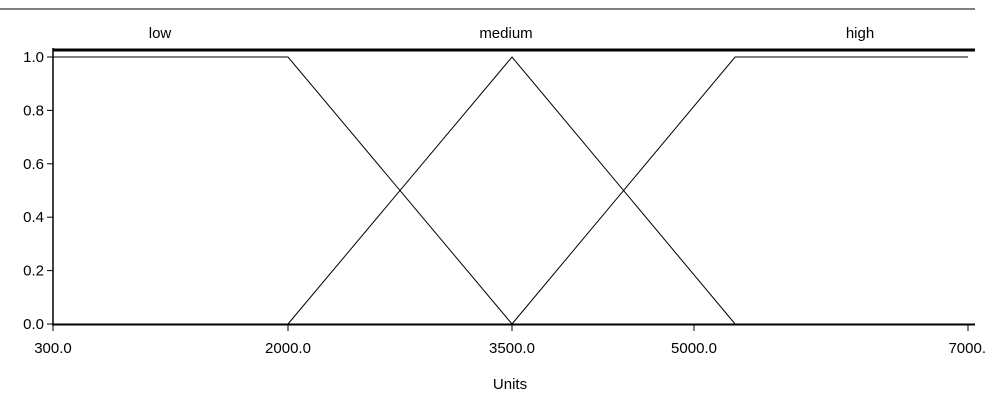 This screenshot has height=399, width=988. What do you see at coordinates (512, 348) in the screenshot?
I see `x-tick-label: 3500.0` at bounding box center [512, 348].